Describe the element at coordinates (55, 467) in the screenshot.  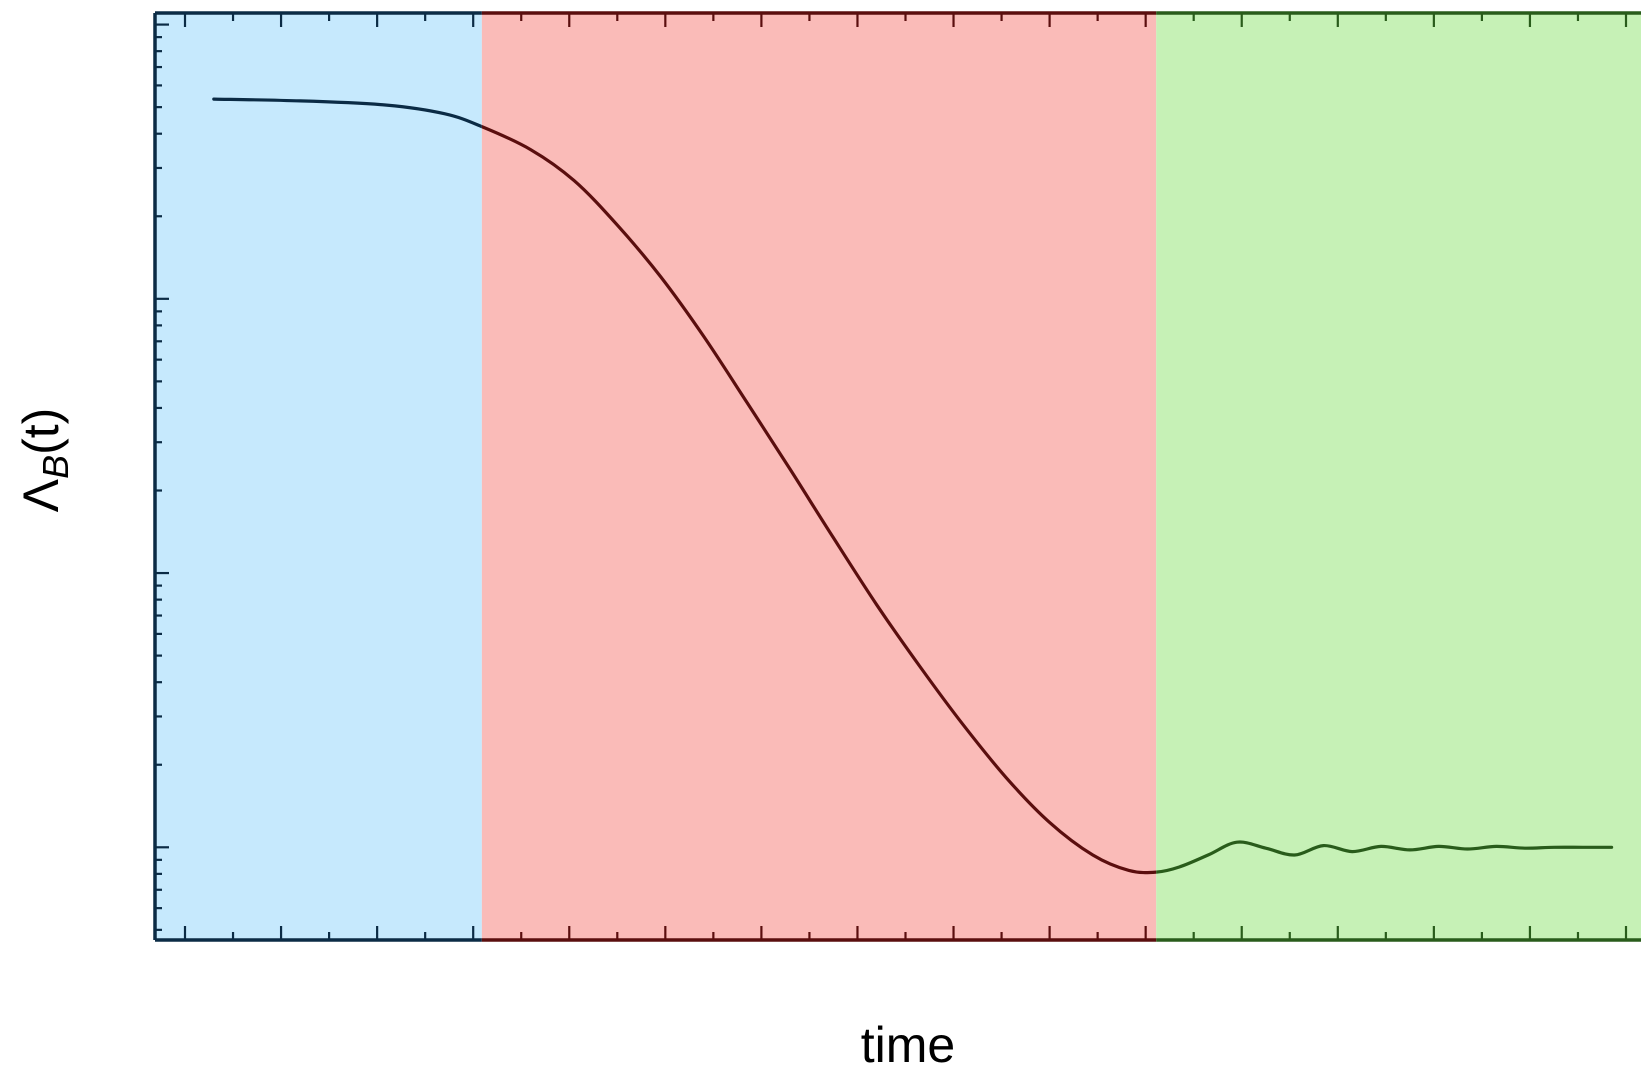
I see `y-axis-label-subscript: B` at that location.